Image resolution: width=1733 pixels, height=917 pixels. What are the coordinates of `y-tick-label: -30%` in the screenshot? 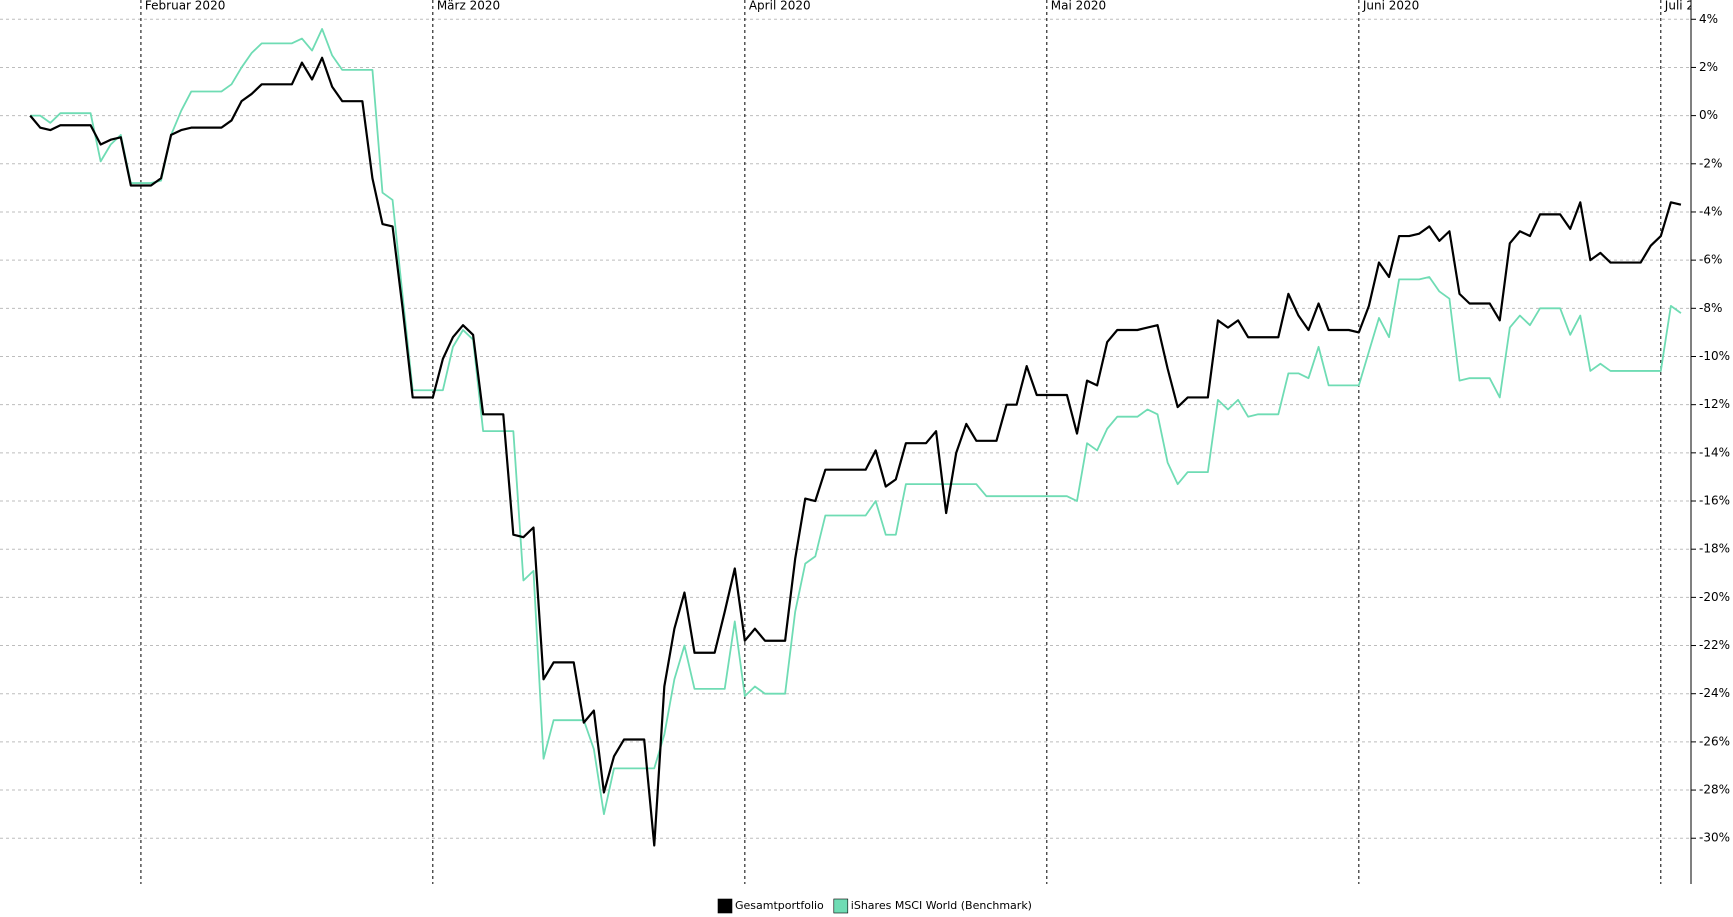 It's located at (1714, 838).